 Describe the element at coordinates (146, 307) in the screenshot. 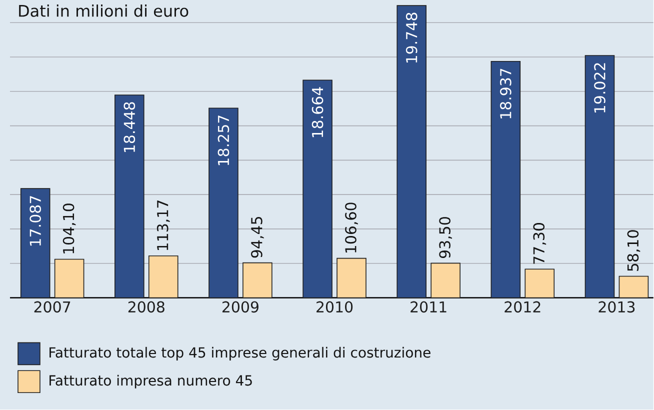

I see `x-tick-label: 2008` at that location.